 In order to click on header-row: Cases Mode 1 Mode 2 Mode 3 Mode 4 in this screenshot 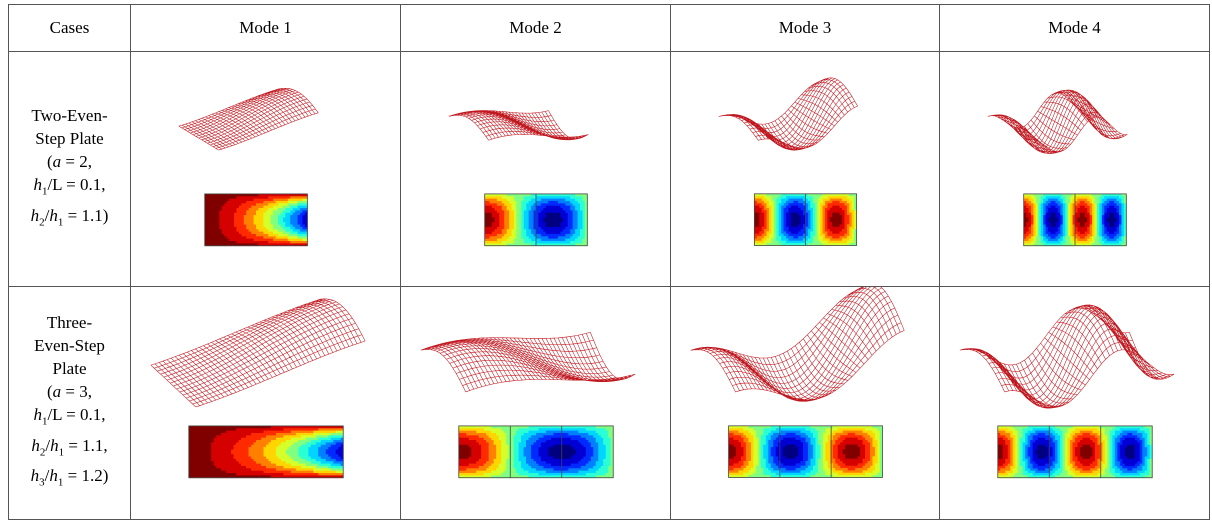, I will do `click(609, 28)`.